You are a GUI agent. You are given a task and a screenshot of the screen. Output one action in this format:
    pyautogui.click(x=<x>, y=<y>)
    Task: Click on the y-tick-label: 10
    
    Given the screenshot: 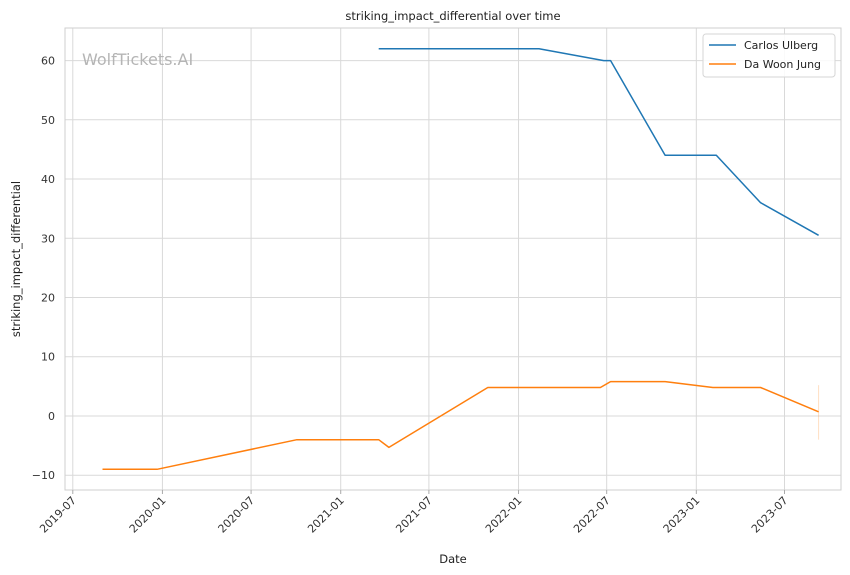 What is the action you would take?
    pyautogui.click(x=48, y=357)
    